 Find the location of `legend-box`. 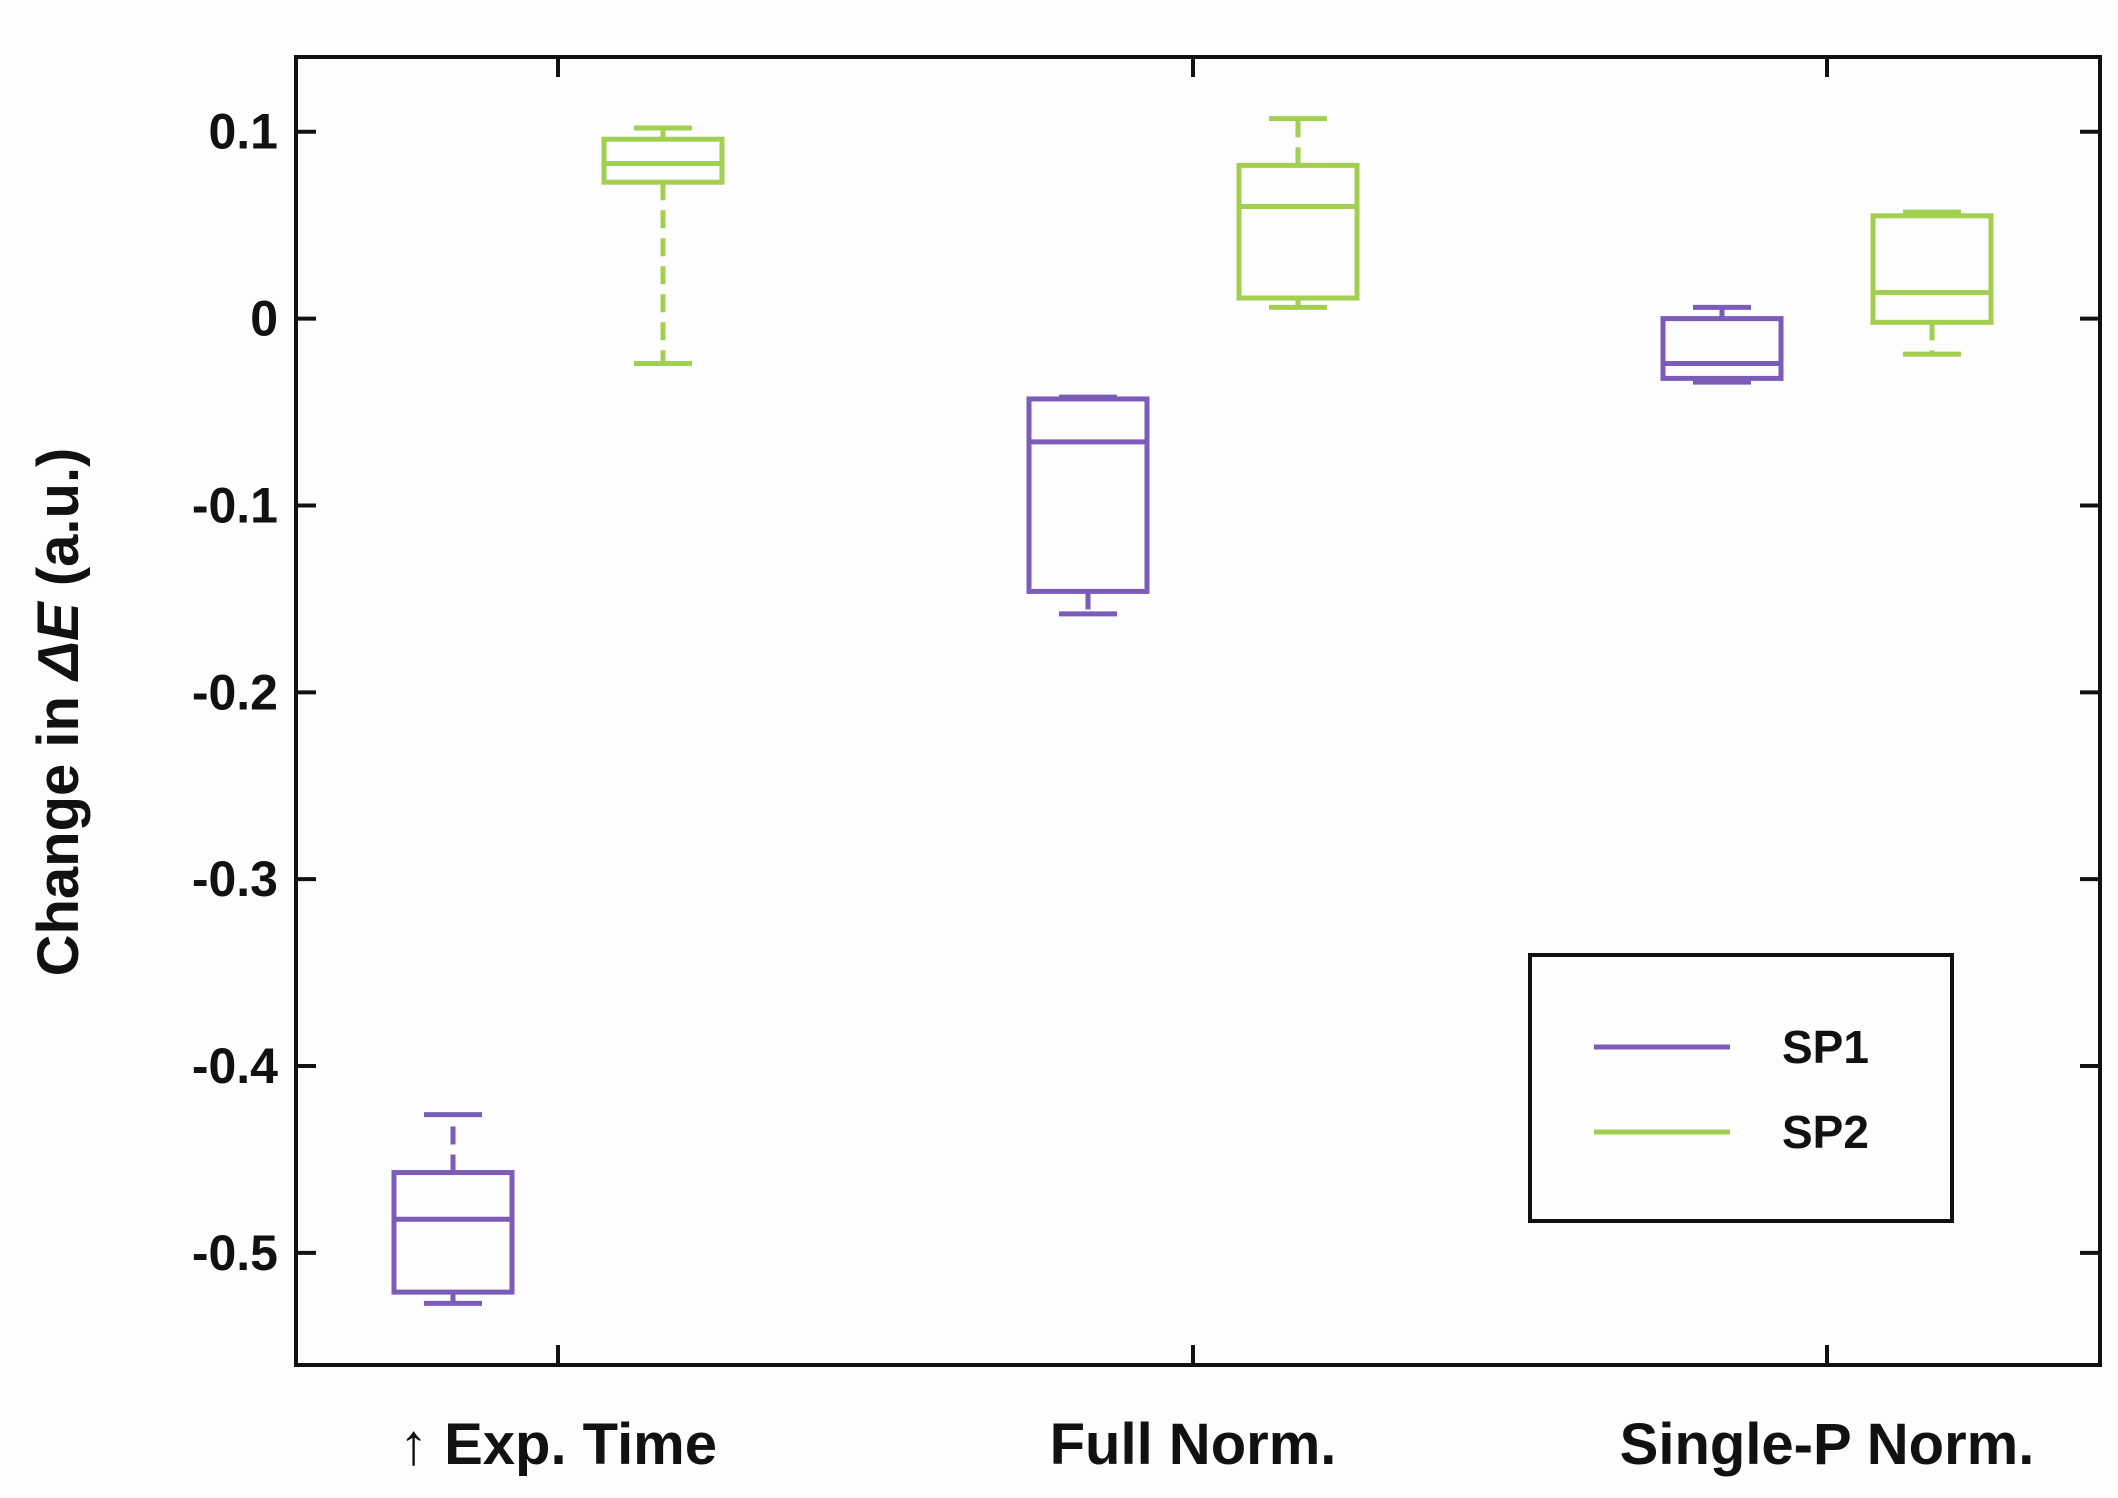

legend-box is located at coordinates (1741, 1088).